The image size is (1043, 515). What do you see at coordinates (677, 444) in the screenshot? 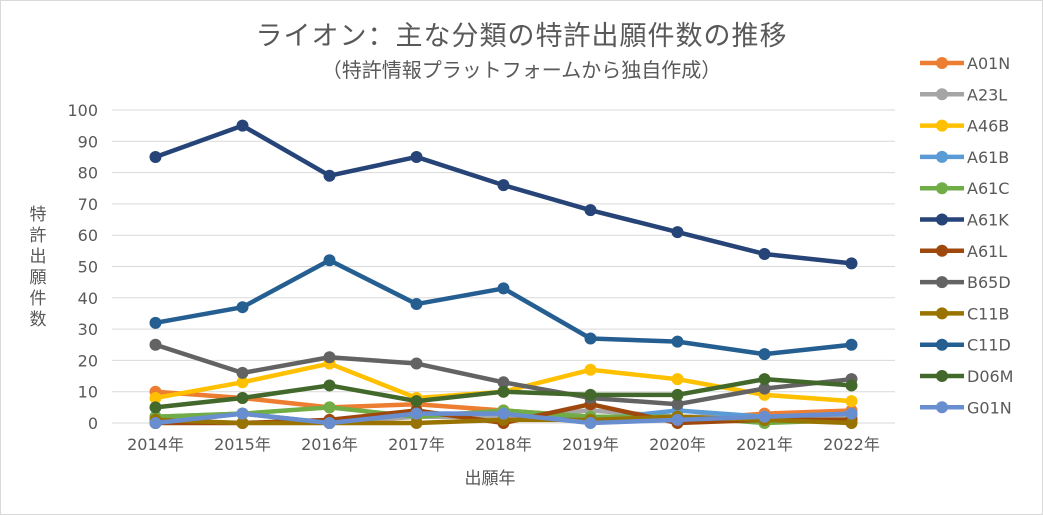
I see `x-tick-label: 2020年` at bounding box center [677, 444].